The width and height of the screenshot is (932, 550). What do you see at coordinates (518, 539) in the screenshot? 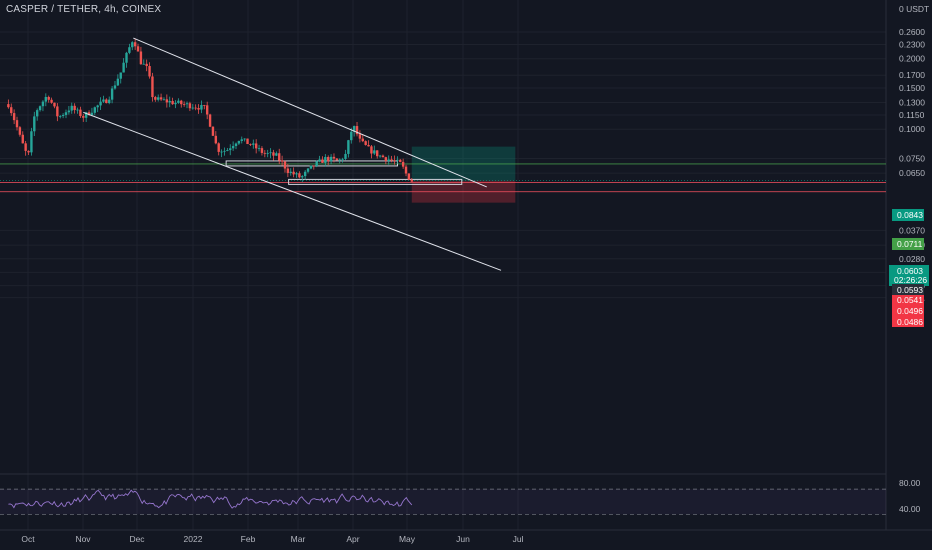
I see `time-label-jul: Jul` at bounding box center [518, 539].